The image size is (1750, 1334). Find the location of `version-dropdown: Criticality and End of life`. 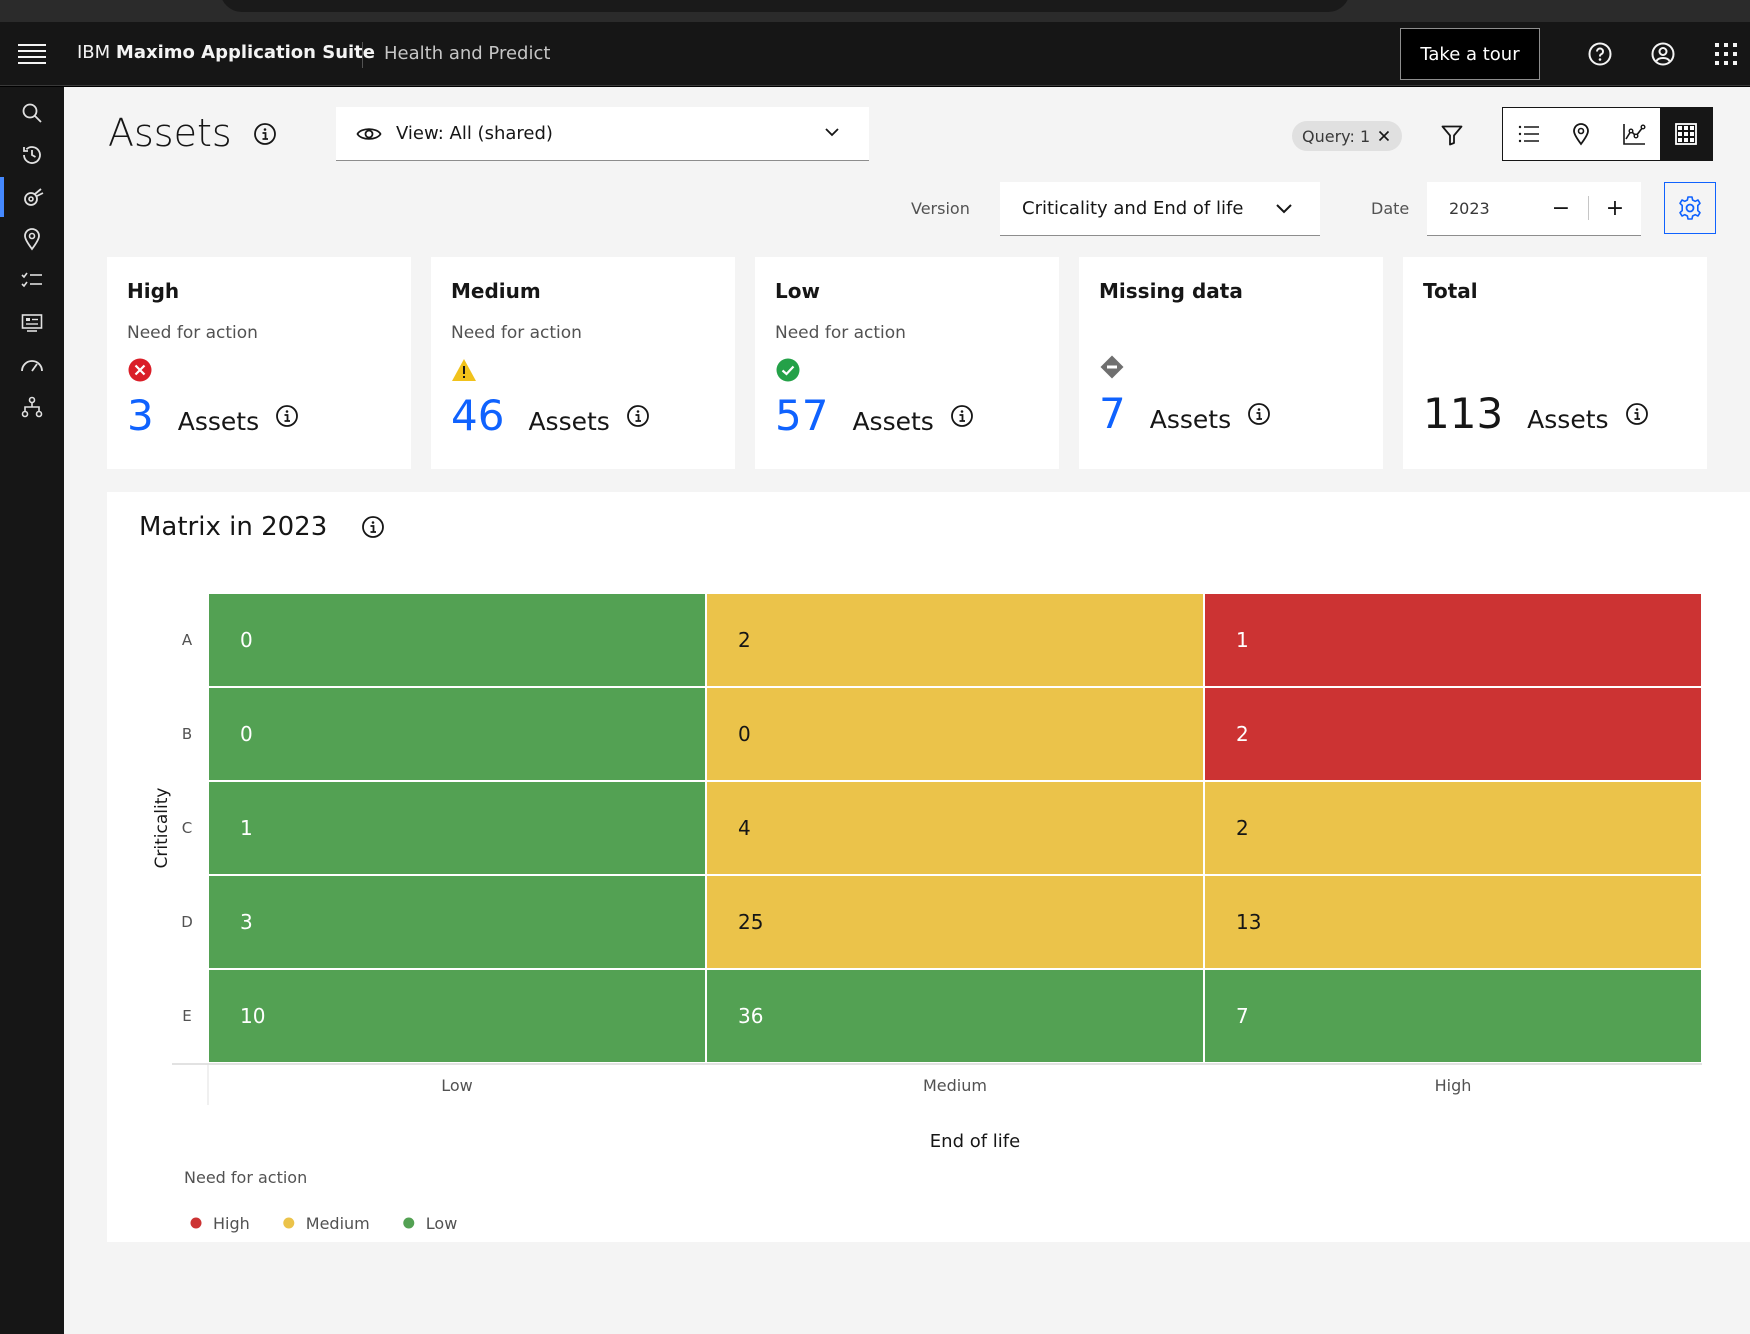

version-dropdown: Criticality and End of life is located at coordinates (1160, 209).